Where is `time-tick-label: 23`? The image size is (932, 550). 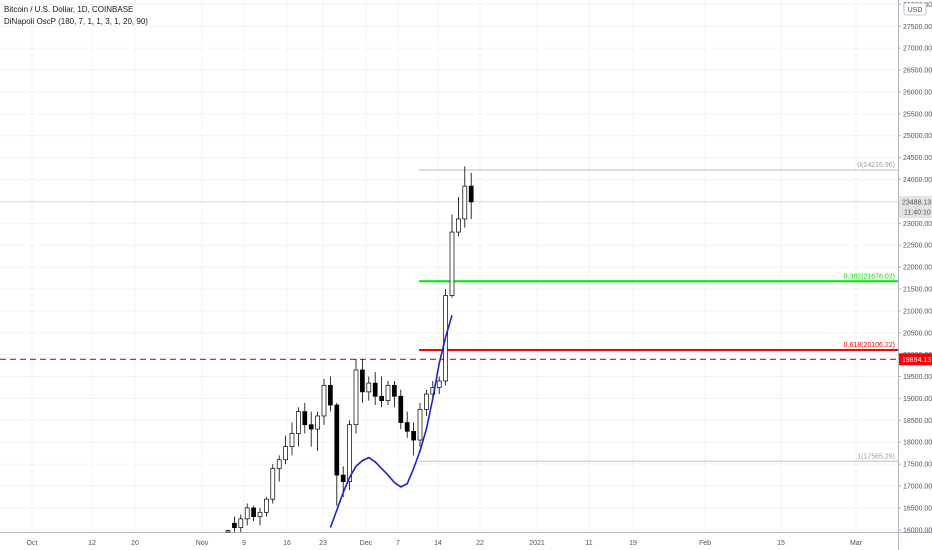
time-tick-label: 23 is located at coordinates (323, 543).